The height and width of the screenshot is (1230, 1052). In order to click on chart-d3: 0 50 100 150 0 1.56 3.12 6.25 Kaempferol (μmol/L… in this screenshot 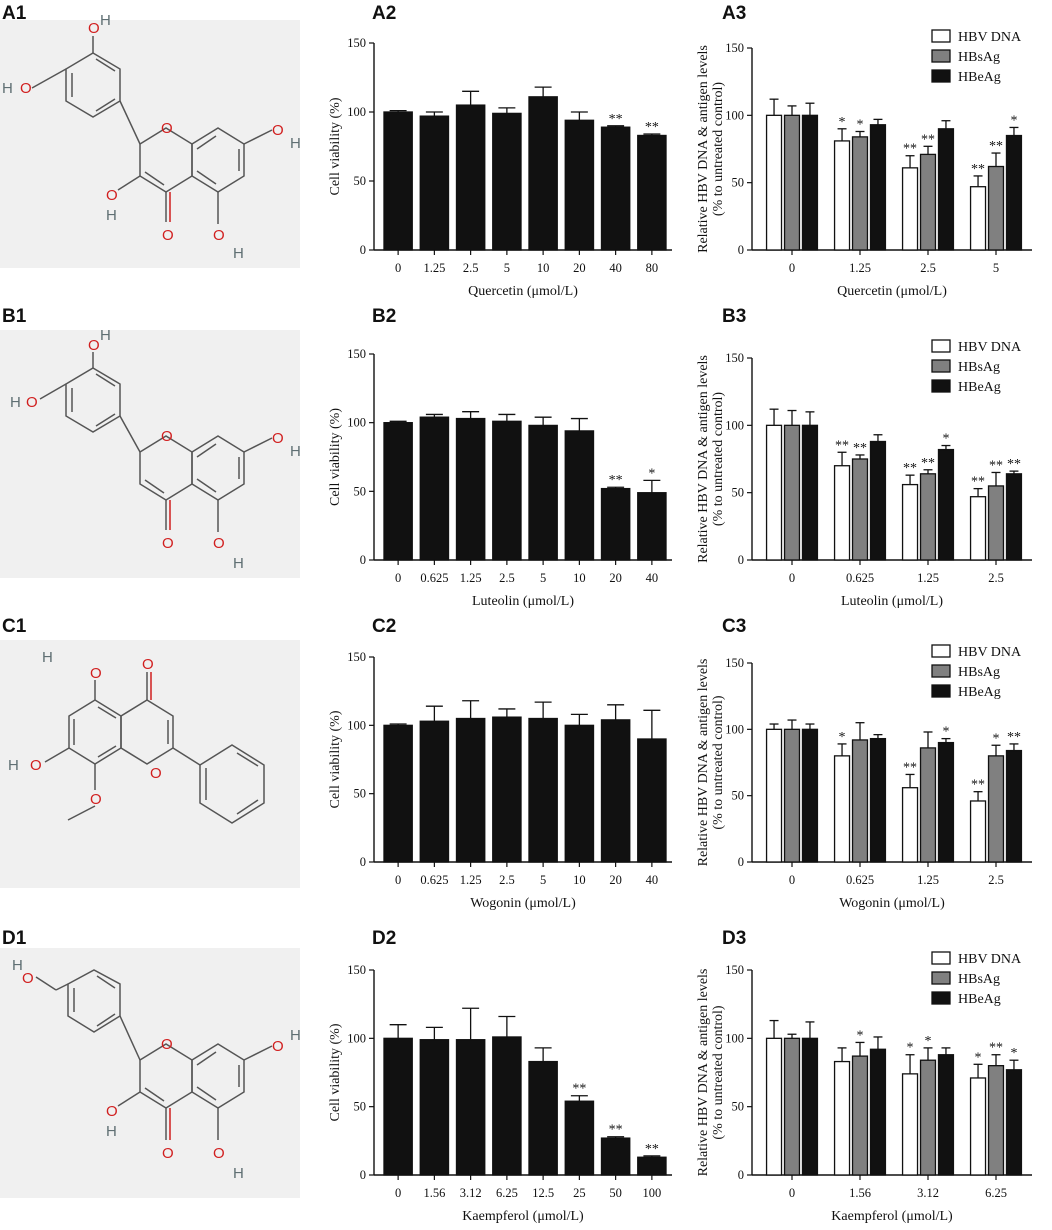, I will do `click(864, 1087)`.